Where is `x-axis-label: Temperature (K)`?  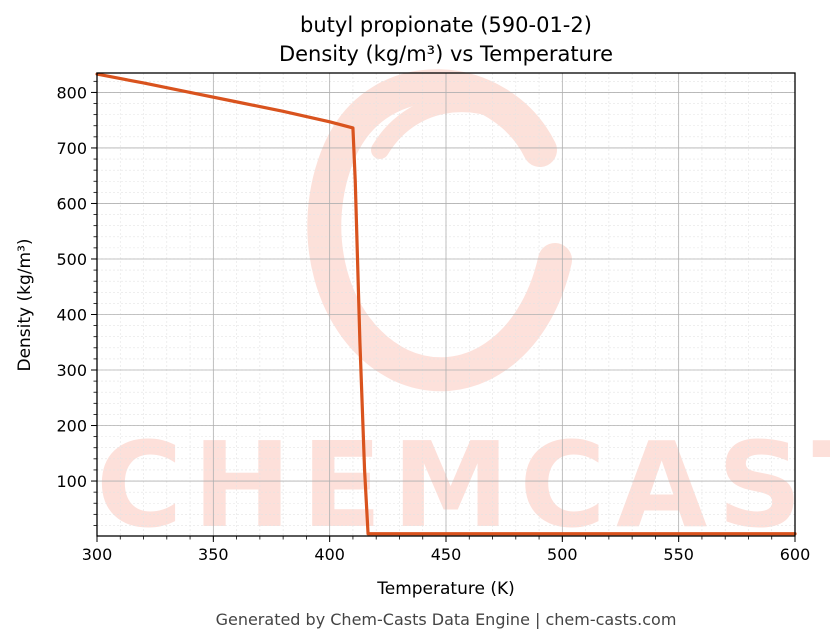
x-axis-label: Temperature (K) is located at coordinates (445, 589).